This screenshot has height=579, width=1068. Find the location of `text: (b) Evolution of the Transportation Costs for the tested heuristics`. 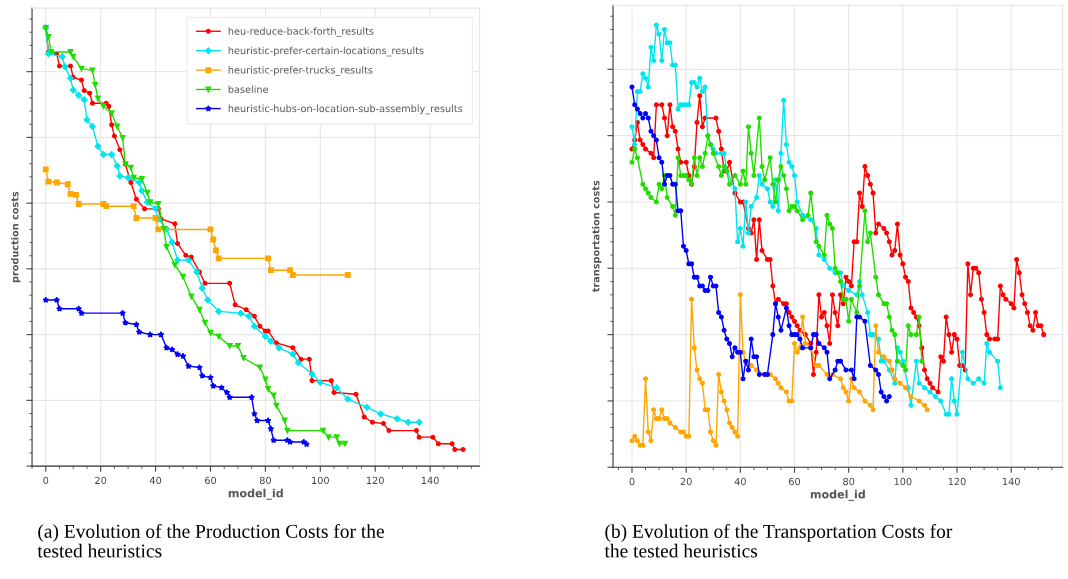

text: (b) Evolution of the Transportation Costs for the tested heuristics is located at coordinates (778, 540).